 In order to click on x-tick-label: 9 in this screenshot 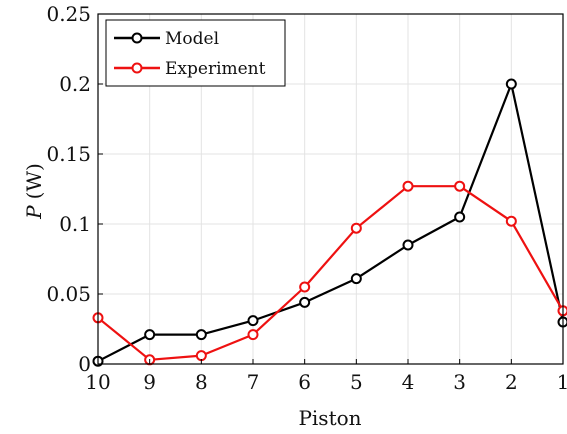, I will do `click(149, 382)`.